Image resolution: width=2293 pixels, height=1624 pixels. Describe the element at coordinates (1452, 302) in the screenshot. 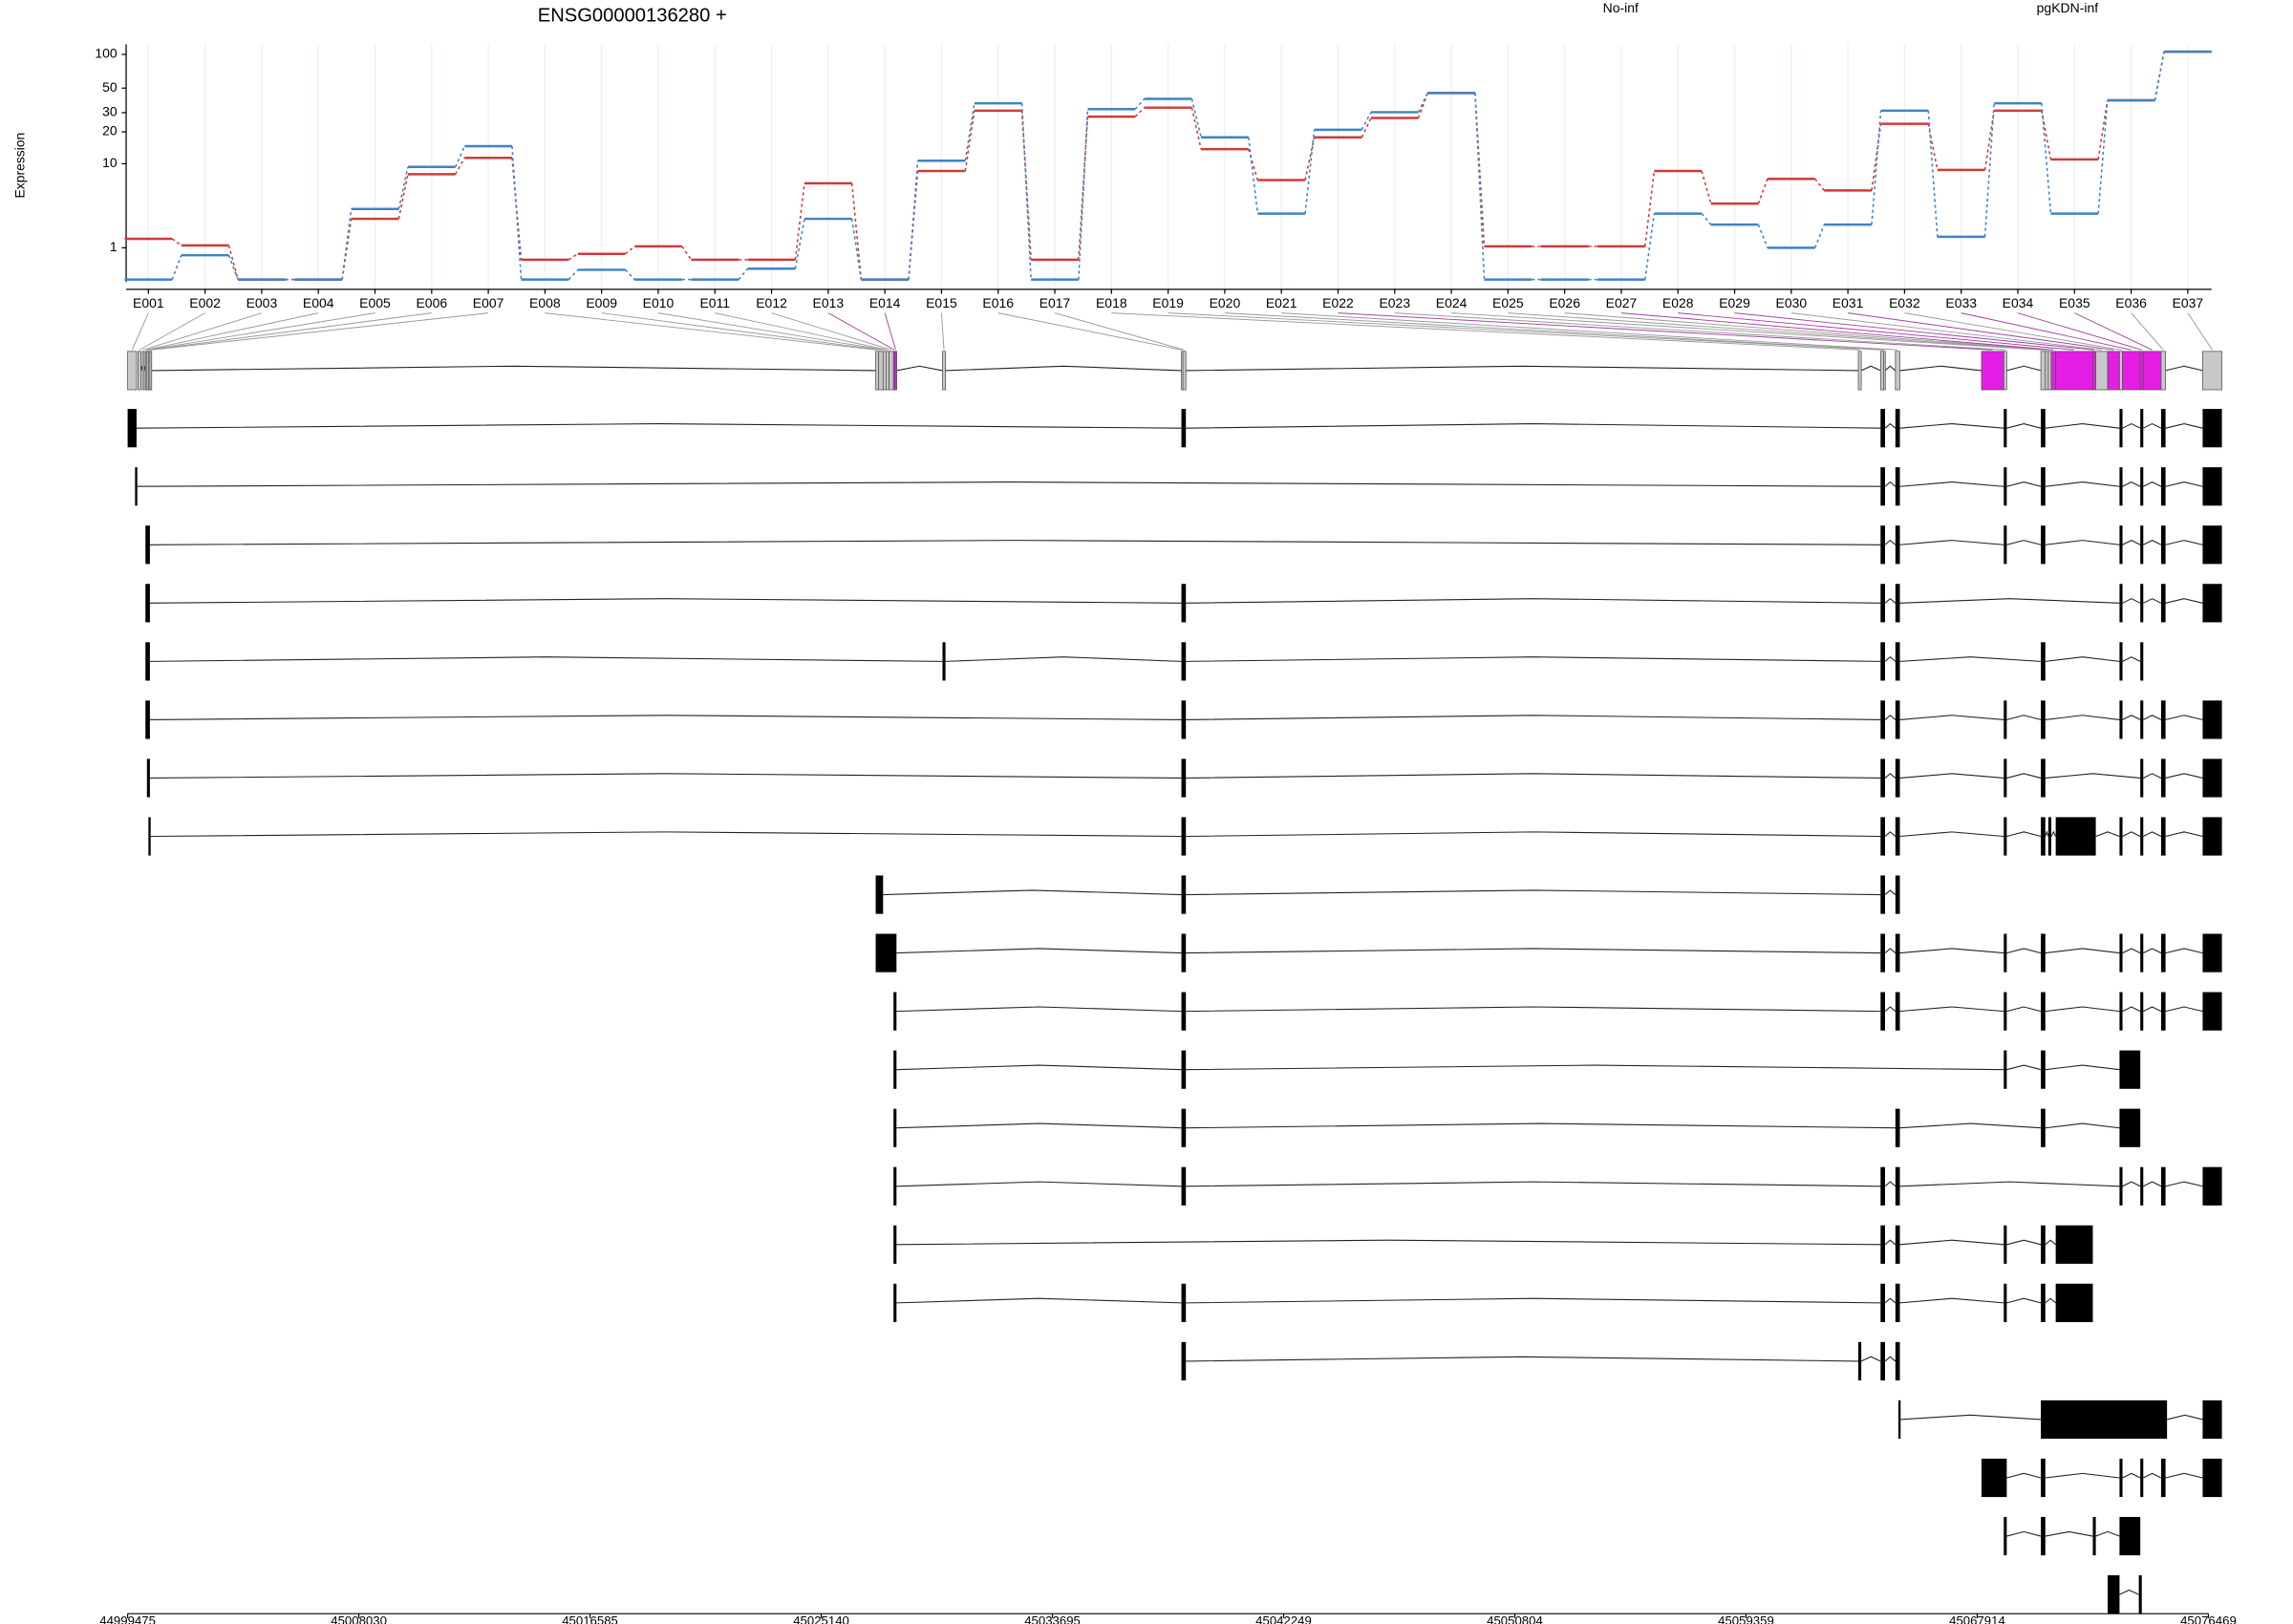

I see `x-tick-label: E024` at that location.